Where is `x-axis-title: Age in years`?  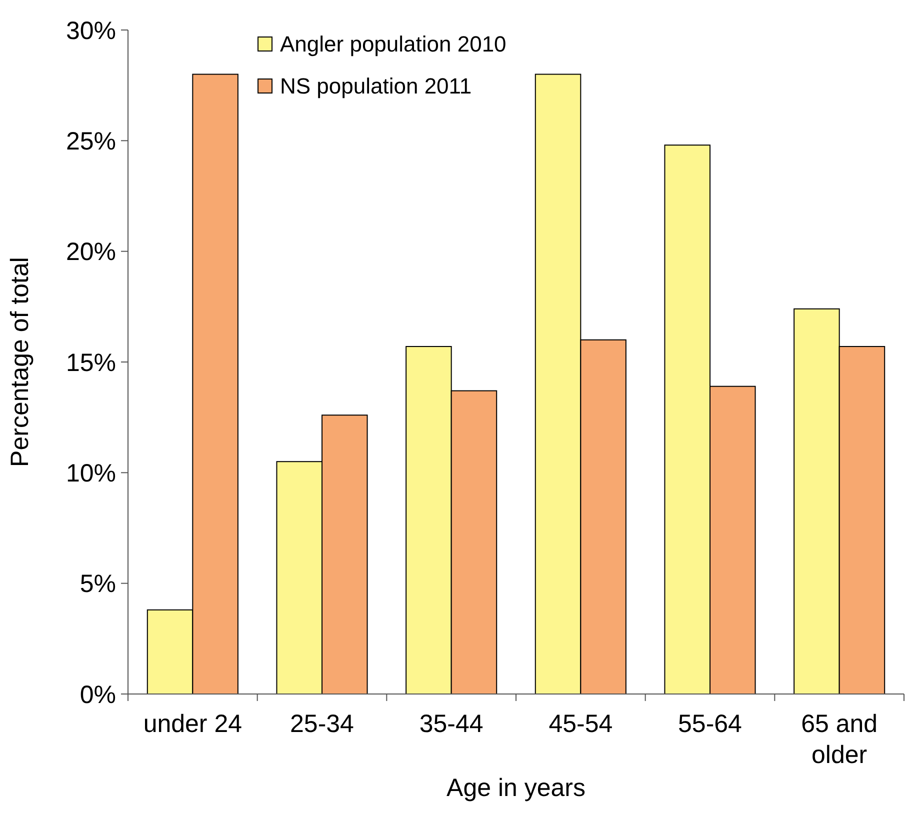
x-axis-title: Age in years is located at coordinates (516, 788).